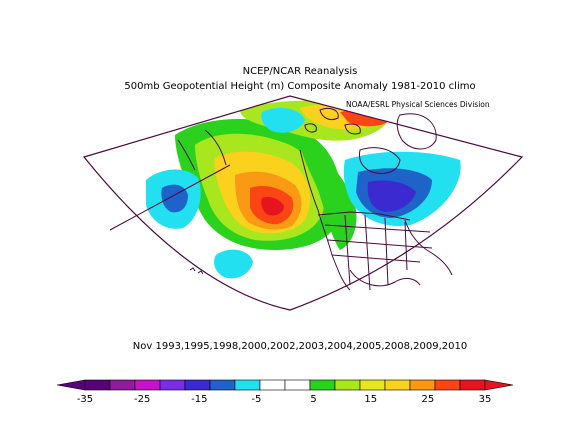  Describe the element at coordinates (142, 399) in the screenshot. I see `colorbar-tick-label: -25` at that location.